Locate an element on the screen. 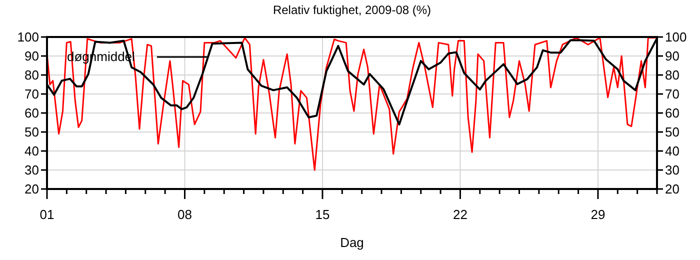  y2-tick-label: 50 is located at coordinates (672, 132).